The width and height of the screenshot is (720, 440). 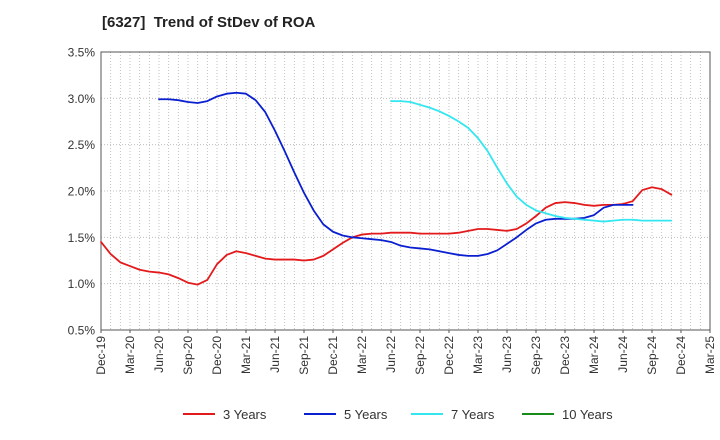 What do you see at coordinates (246, 355) in the screenshot?
I see `x-tick-label: Mar-21` at bounding box center [246, 355].